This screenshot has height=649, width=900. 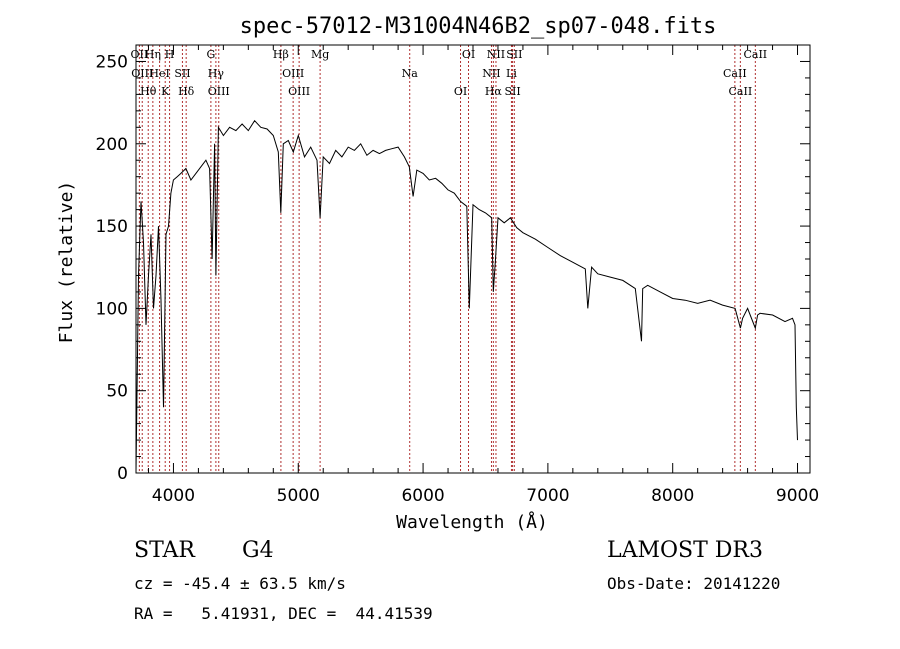 What do you see at coordinates (494, 91) in the screenshot?
I see `line-marker-label: Hα` at bounding box center [494, 91].